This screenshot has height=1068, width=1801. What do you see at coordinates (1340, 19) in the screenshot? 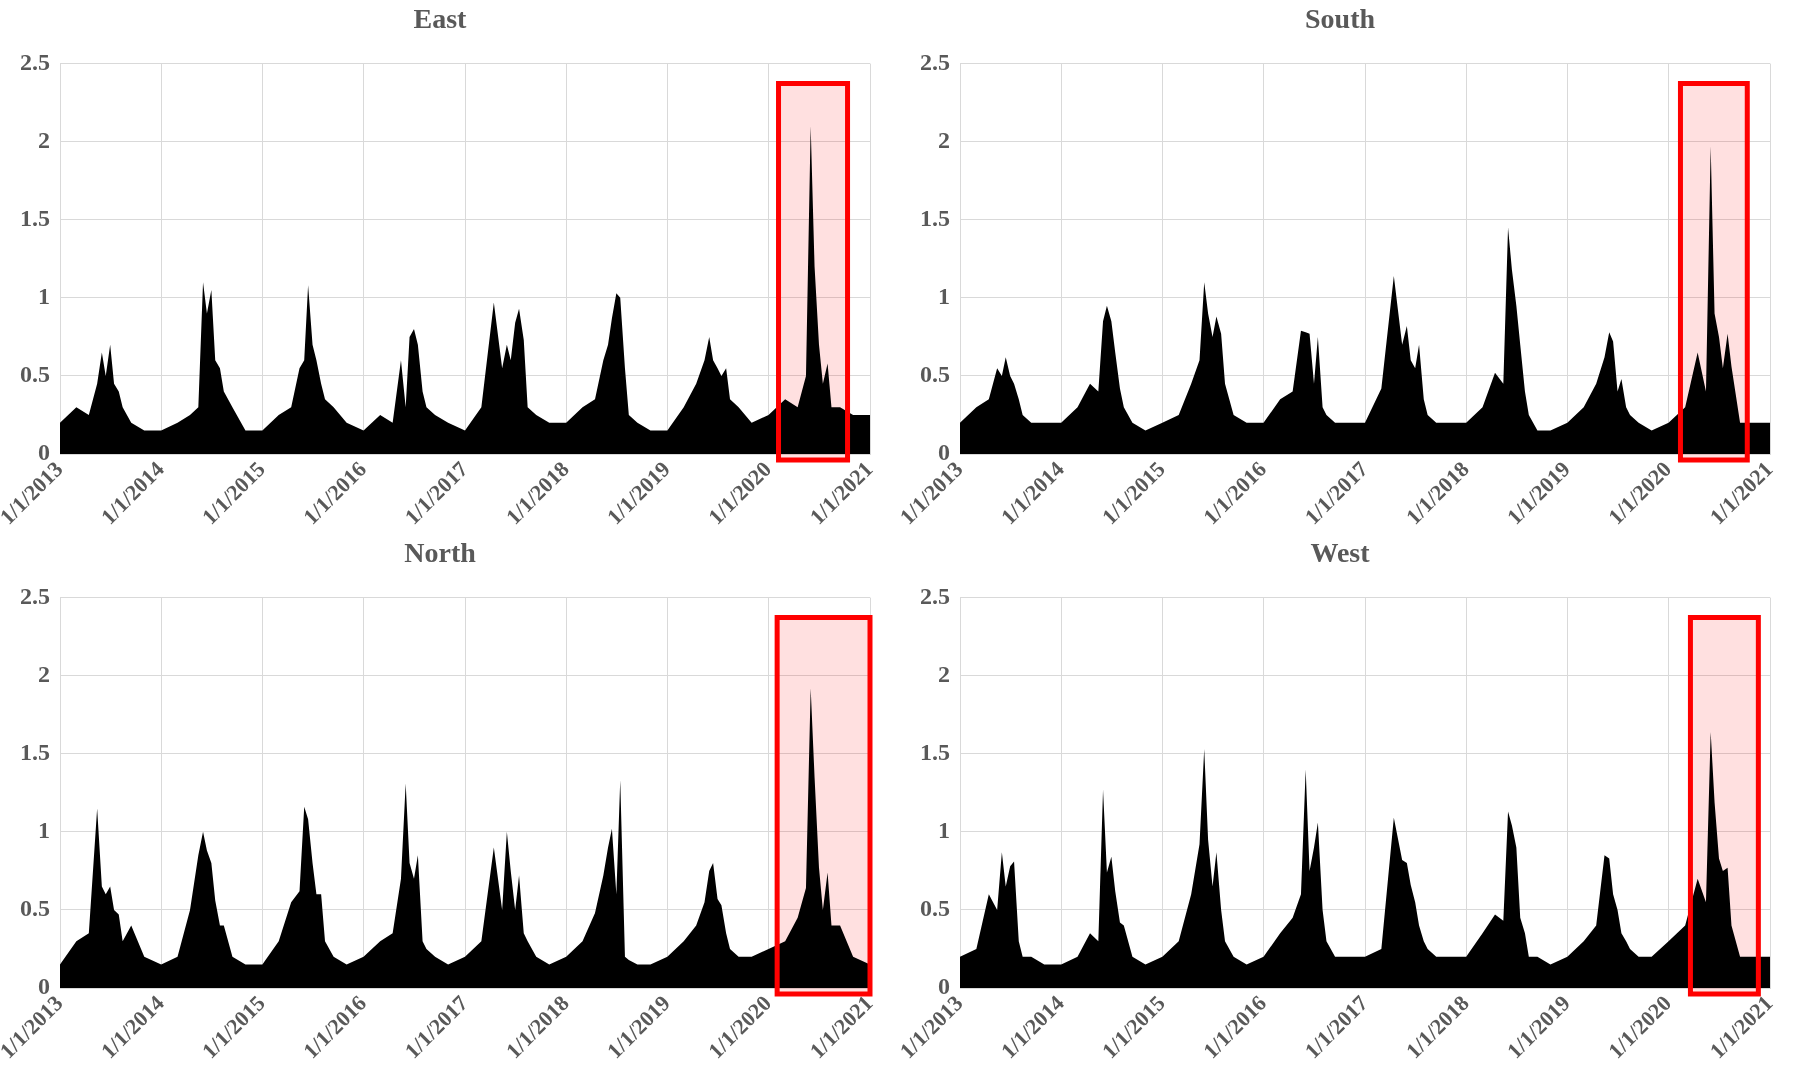
I see `chart-title: South` at bounding box center [1340, 19].